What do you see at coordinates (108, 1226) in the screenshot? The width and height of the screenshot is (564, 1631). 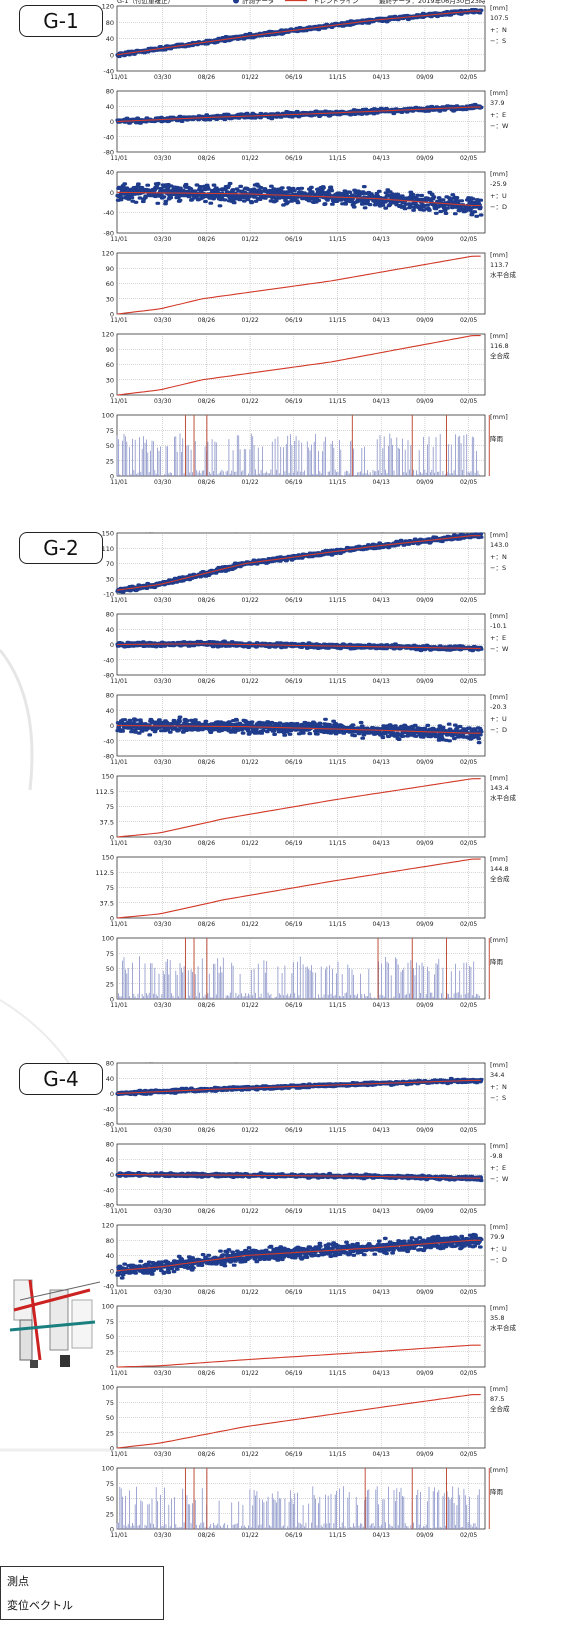 I see `y-tick-label: 120` at bounding box center [108, 1226].